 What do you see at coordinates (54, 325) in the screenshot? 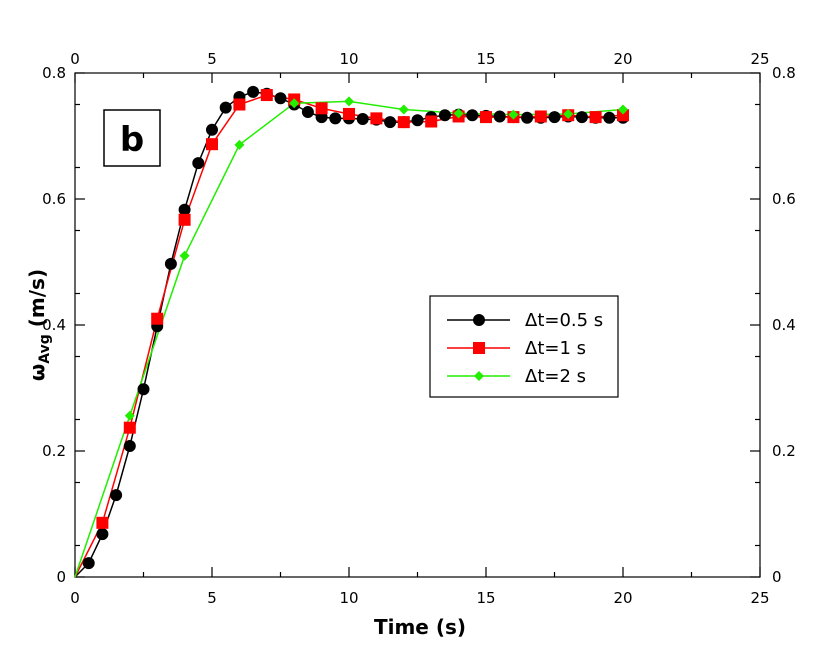
I see `y-tick-label-left: 0.4` at bounding box center [54, 325].